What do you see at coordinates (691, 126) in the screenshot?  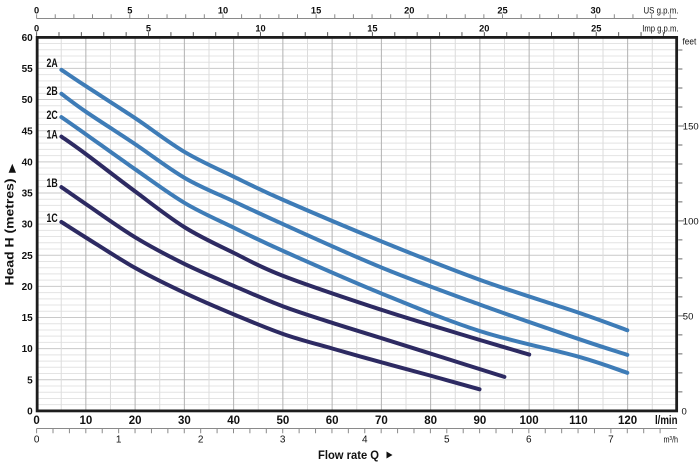 I see `svg-text: 150` at bounding box center [691, 126].